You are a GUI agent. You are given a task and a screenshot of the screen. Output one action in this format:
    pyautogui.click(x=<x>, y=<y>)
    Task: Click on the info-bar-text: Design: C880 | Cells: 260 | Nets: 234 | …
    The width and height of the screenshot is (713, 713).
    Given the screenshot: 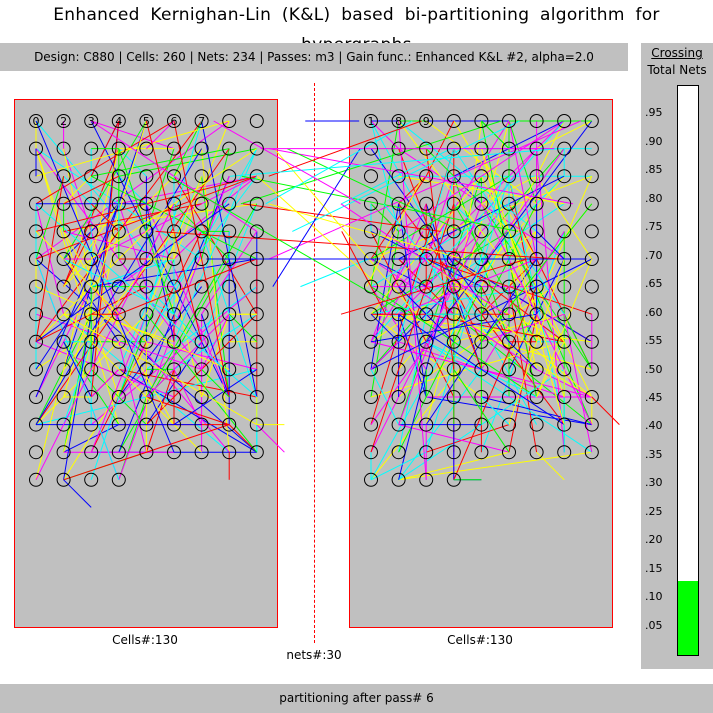 What is the action you would take?
    pyautogui.click(x=314, y=57)
    